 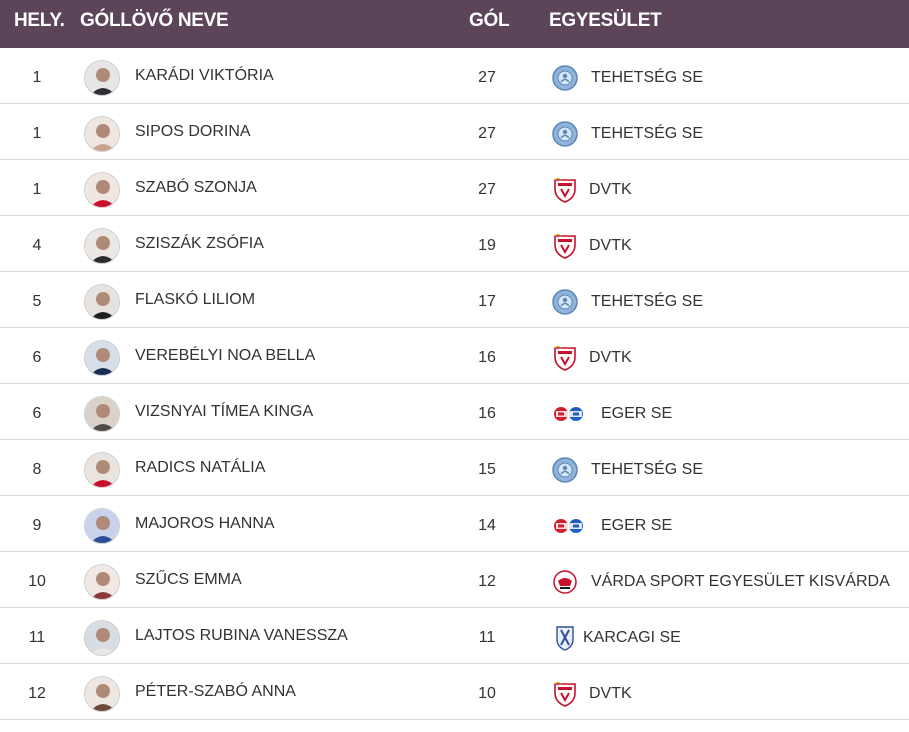 I want to click on goals-cell: 17, so click(x=487, y=301).